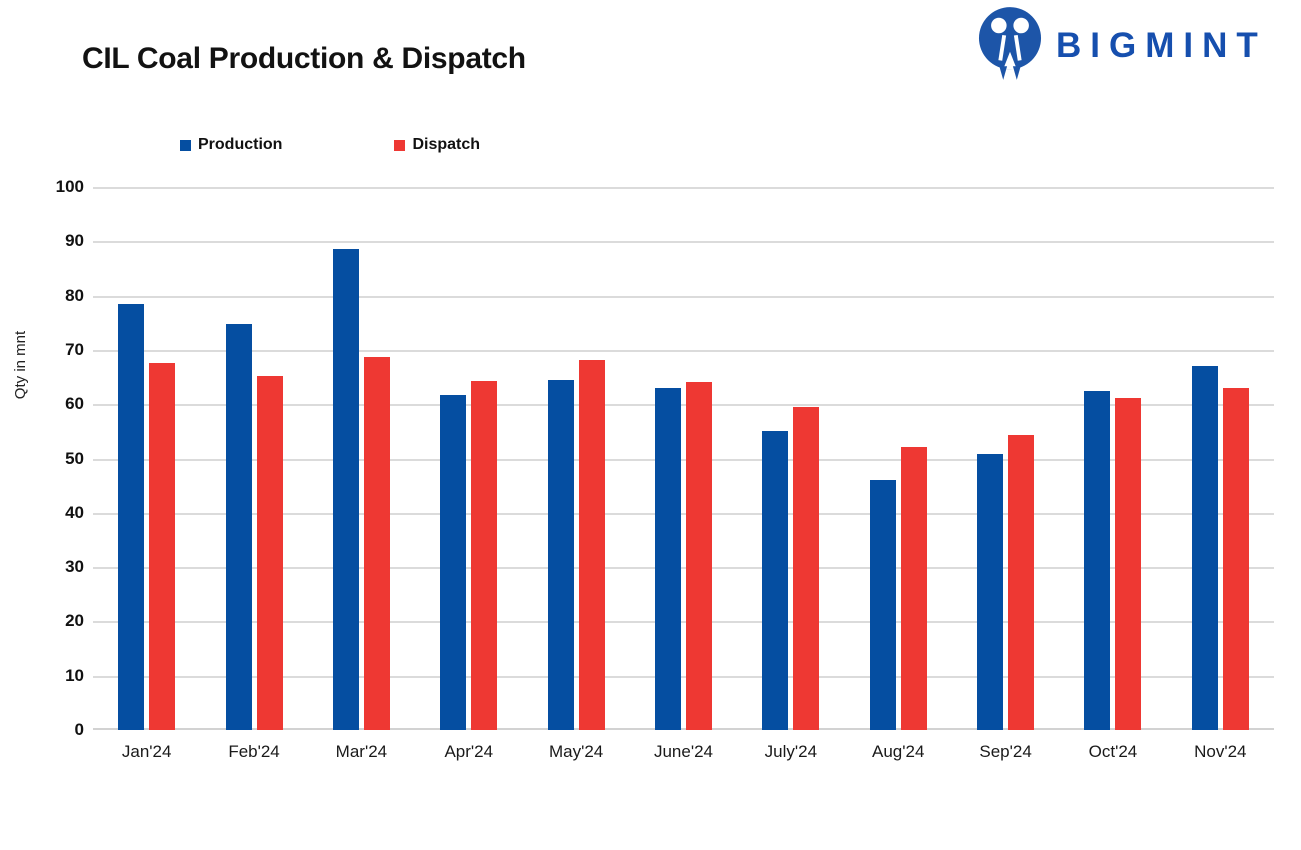 This screenshot has height=850, width=1301. What do you see at coordinates (400, 145) in the screenshot?
I see `legend-swatch-dispatch` at bounding box center [400, 145].